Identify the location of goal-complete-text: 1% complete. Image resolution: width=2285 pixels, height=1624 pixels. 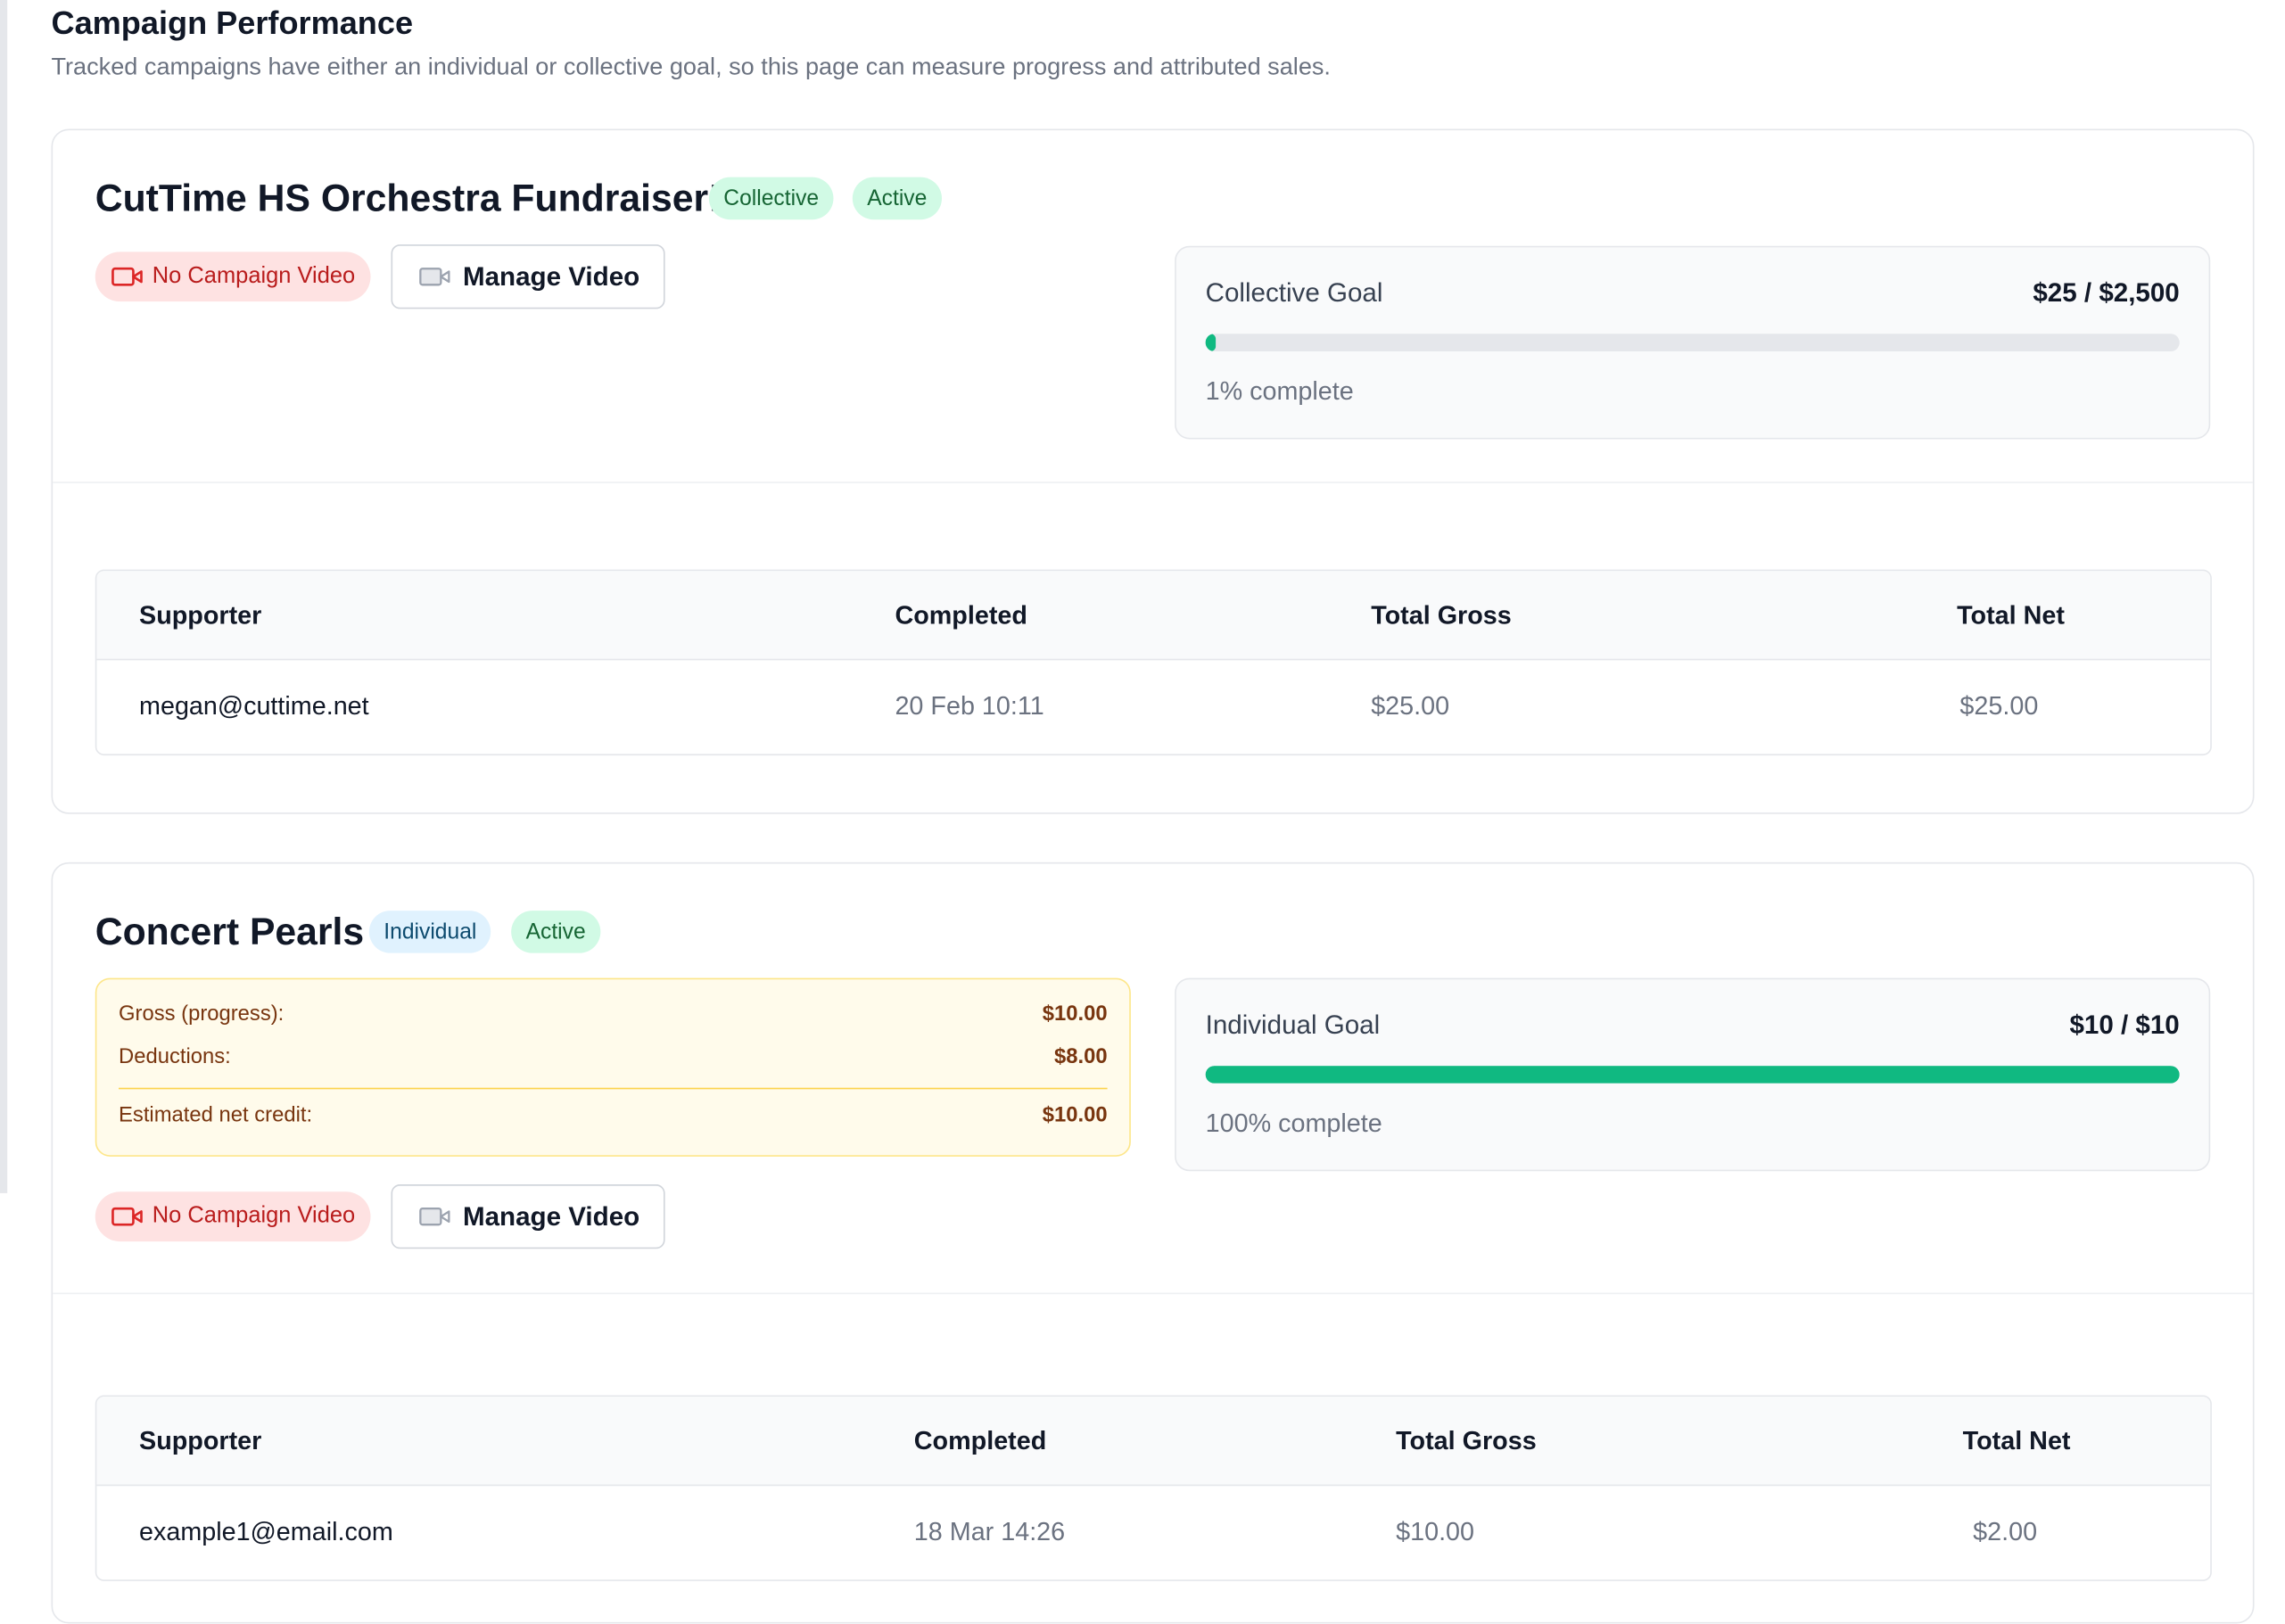
(1279, 390).